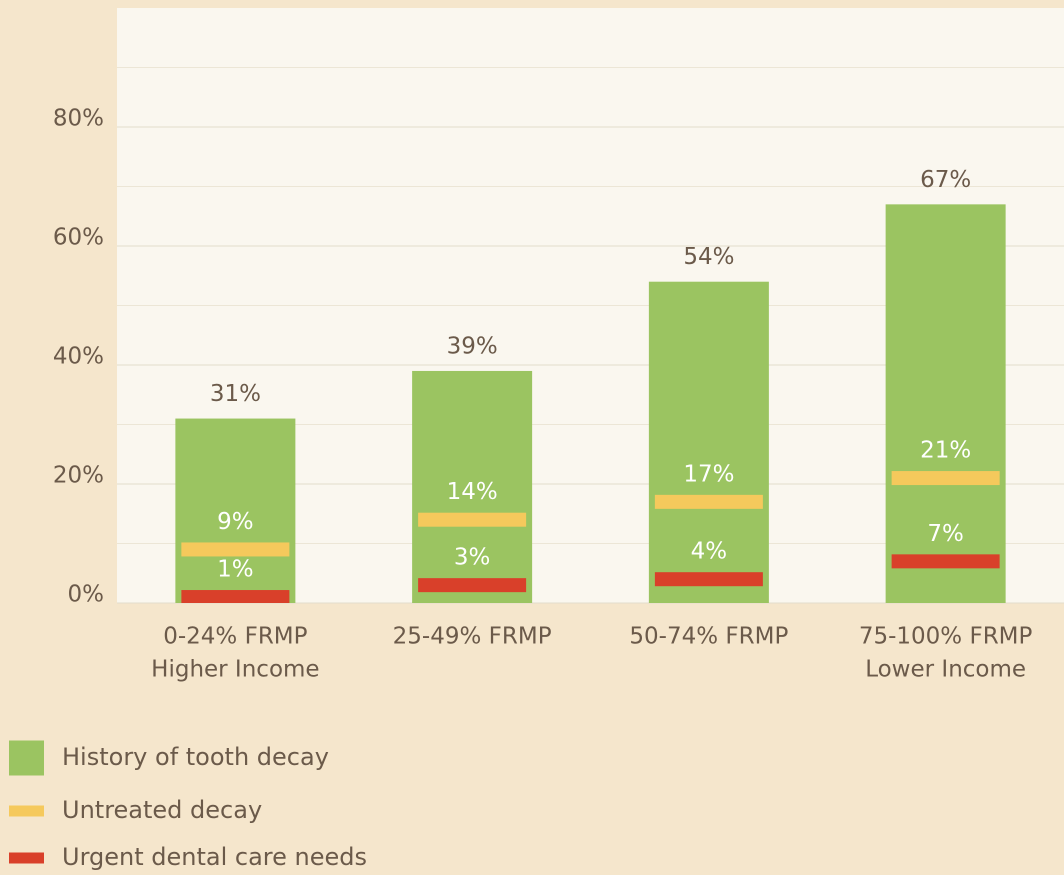 The width and height of the screenshot is (1064, 875). I want to click on value-label: 4%, so click(709, 552).